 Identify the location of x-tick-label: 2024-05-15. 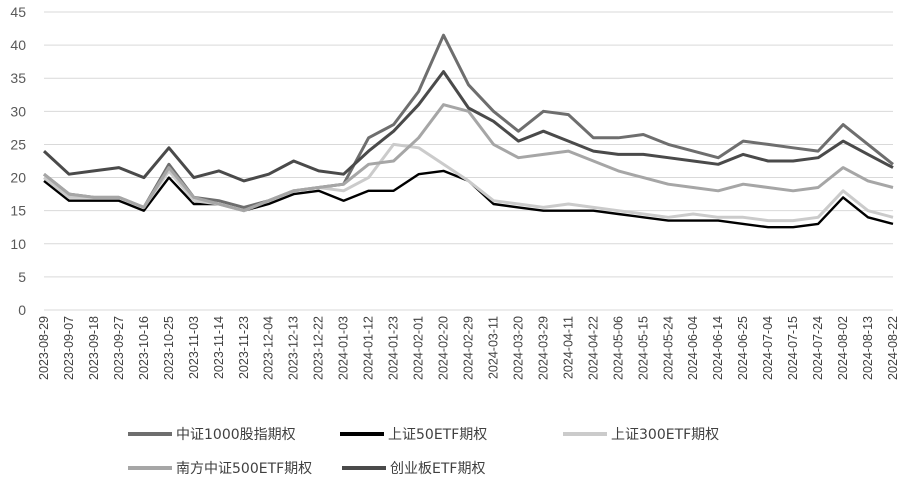
(643, 348).